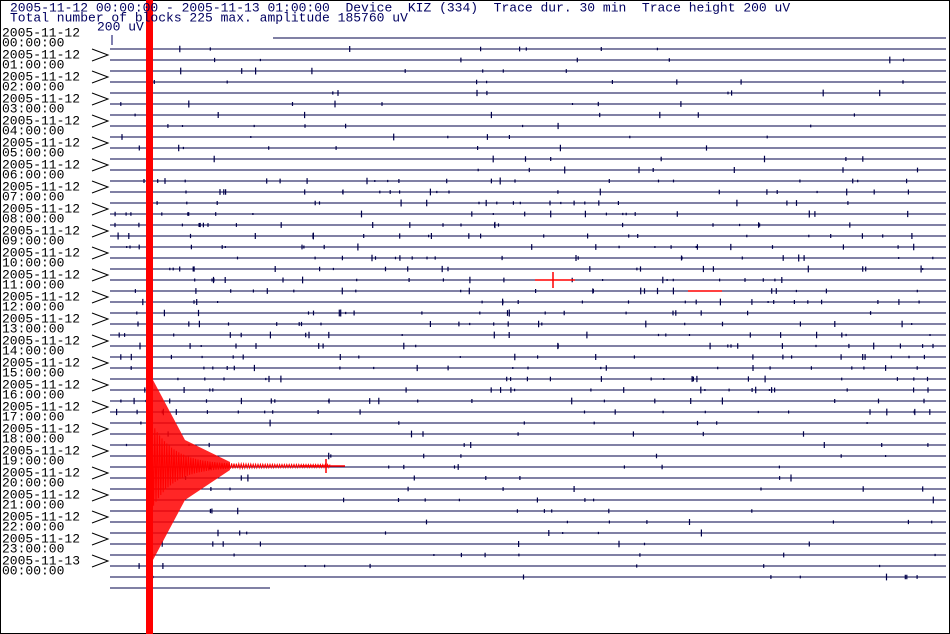 This screenshot has width=950, height=634. I want to click on row-time: 13:00:00, so click(33, 328).